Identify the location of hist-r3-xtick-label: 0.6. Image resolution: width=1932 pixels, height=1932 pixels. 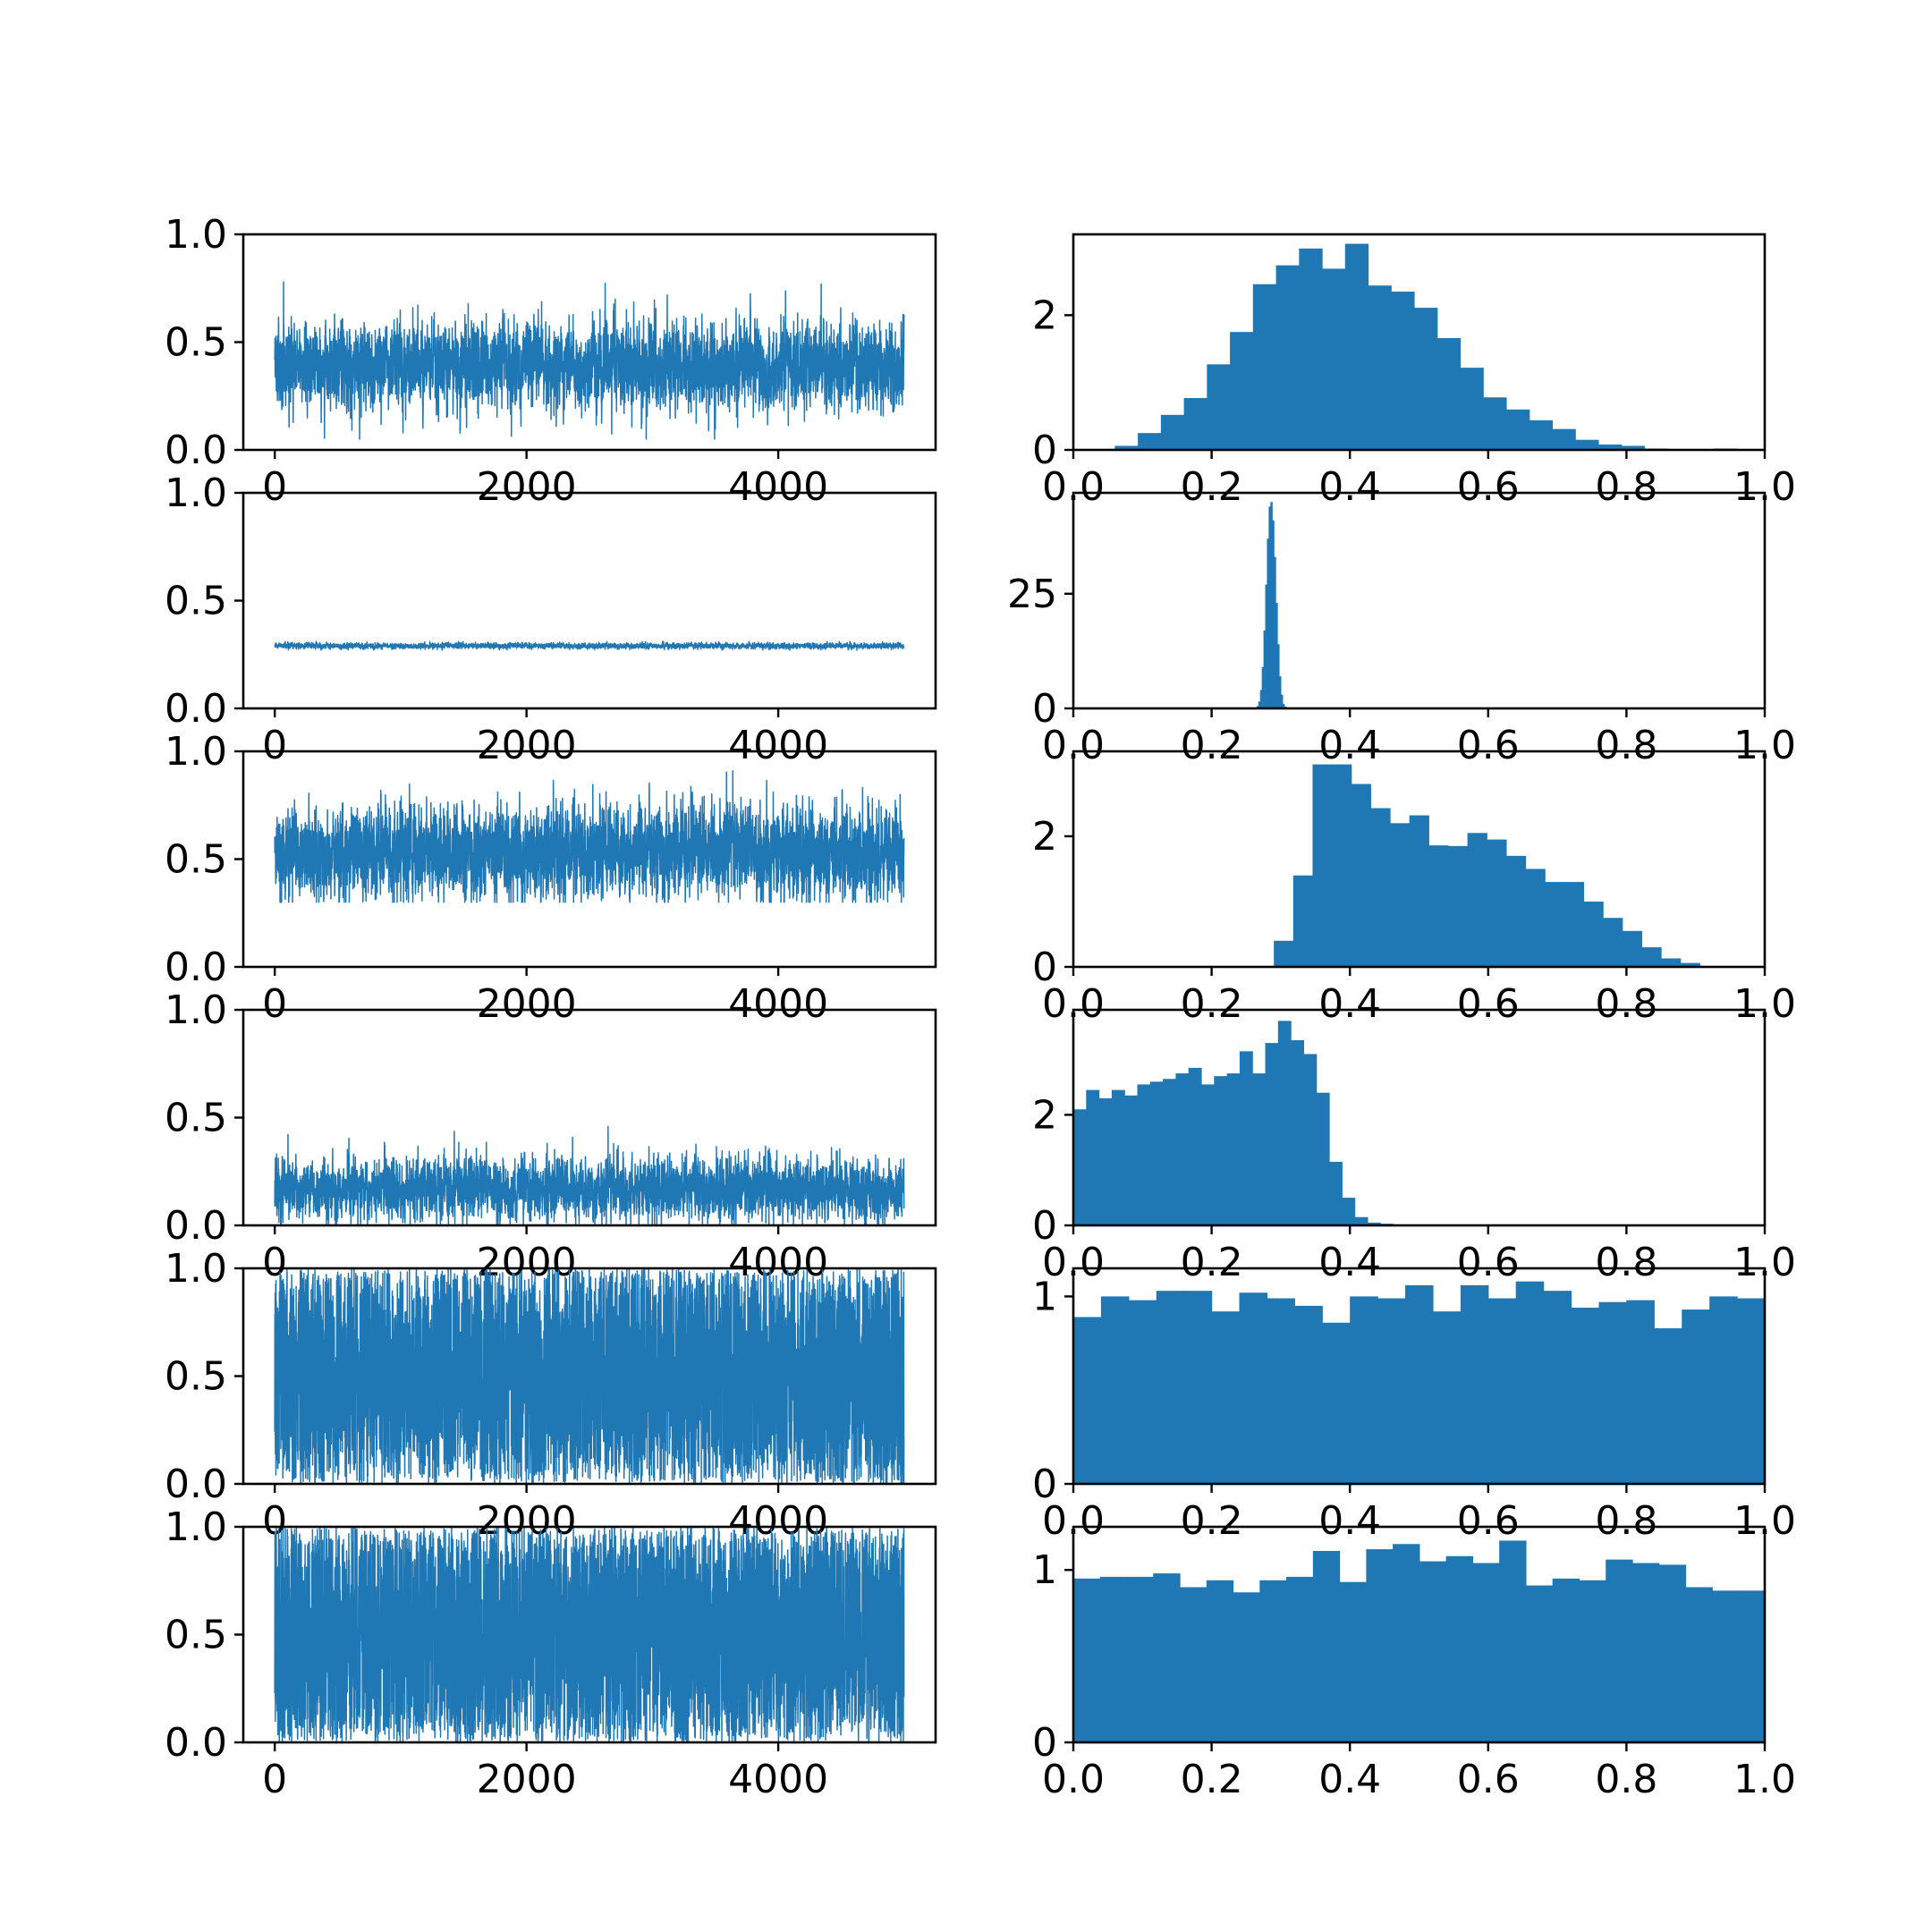
(1488, 1004).